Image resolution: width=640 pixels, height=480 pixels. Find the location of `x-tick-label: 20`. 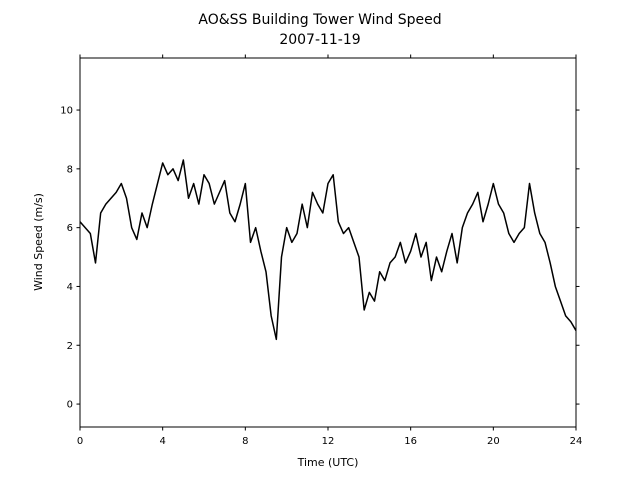

x-tick-label: 20 is located at coordinates (493, 441).